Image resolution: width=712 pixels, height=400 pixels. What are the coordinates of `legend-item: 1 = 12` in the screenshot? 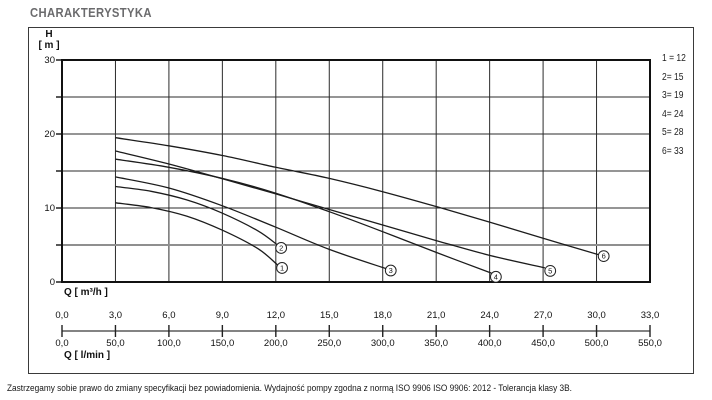 It's located at (674, 58).